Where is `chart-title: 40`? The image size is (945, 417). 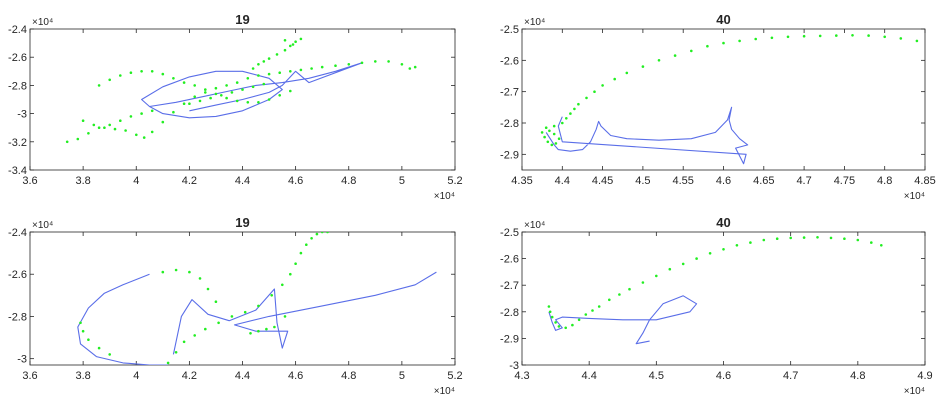 chart-title: 40 is located at coordinates (723, 19).